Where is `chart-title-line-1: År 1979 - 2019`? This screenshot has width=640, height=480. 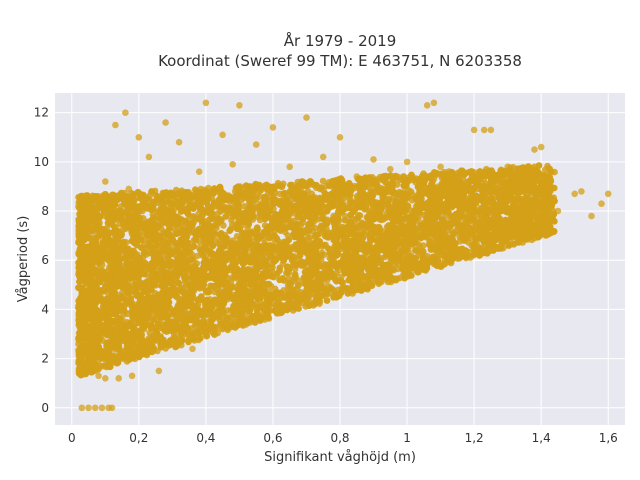
chart-title-line-1: År 1979 - 2019 is located at coordinates (340, 40).